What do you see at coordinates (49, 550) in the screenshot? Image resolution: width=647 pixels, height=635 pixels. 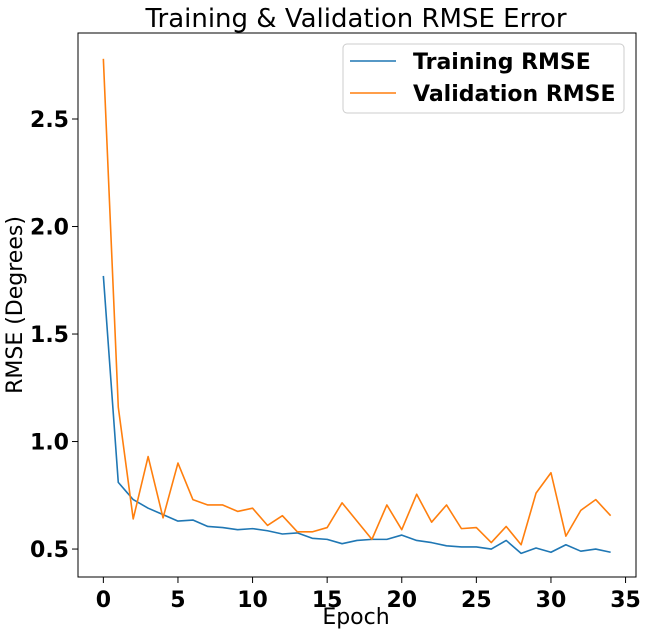 I see `y-tick-label: 0.5` at bounding box center [49, 550].